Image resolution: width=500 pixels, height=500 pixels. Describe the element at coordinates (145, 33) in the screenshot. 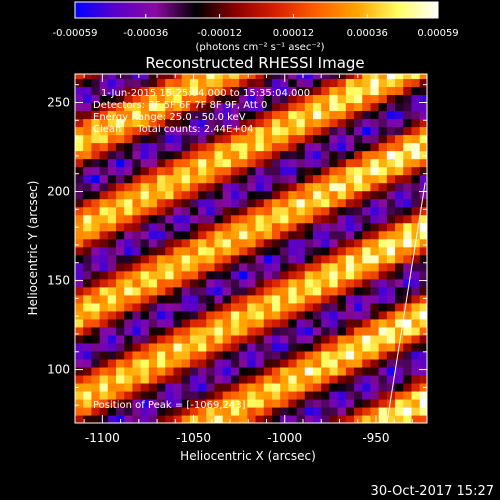

I see `colorbar-tick-label: -0.00036` at that location.